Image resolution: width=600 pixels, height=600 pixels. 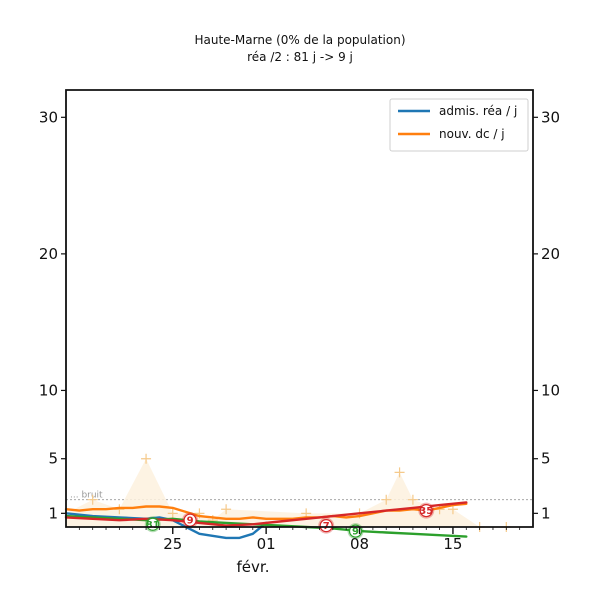 What do you see at coordinates (253, 567) in the screenshot?
I see `x-month-label: févr.` at bounding box center [253, 567].